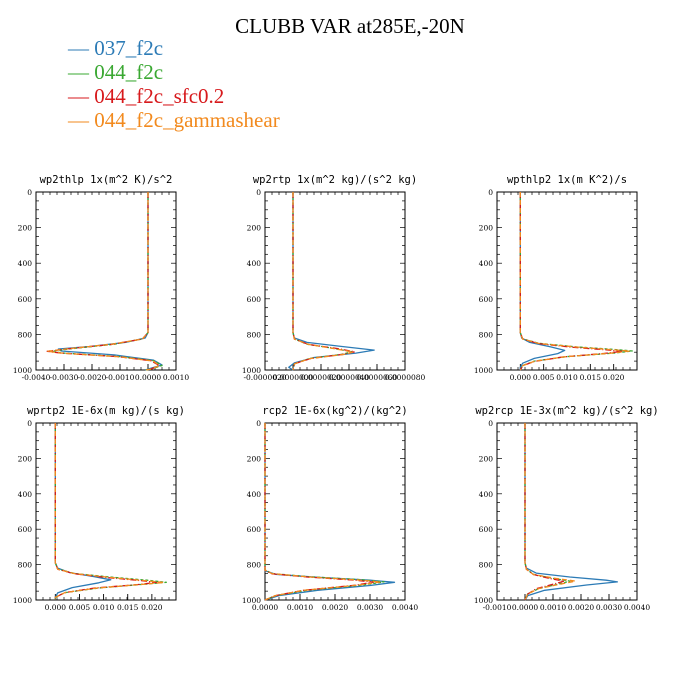  What do you see at coordinates (521, 377) in the screenshot?
I see `x-tick-label: 0.000` at bounding box center [521, 377].